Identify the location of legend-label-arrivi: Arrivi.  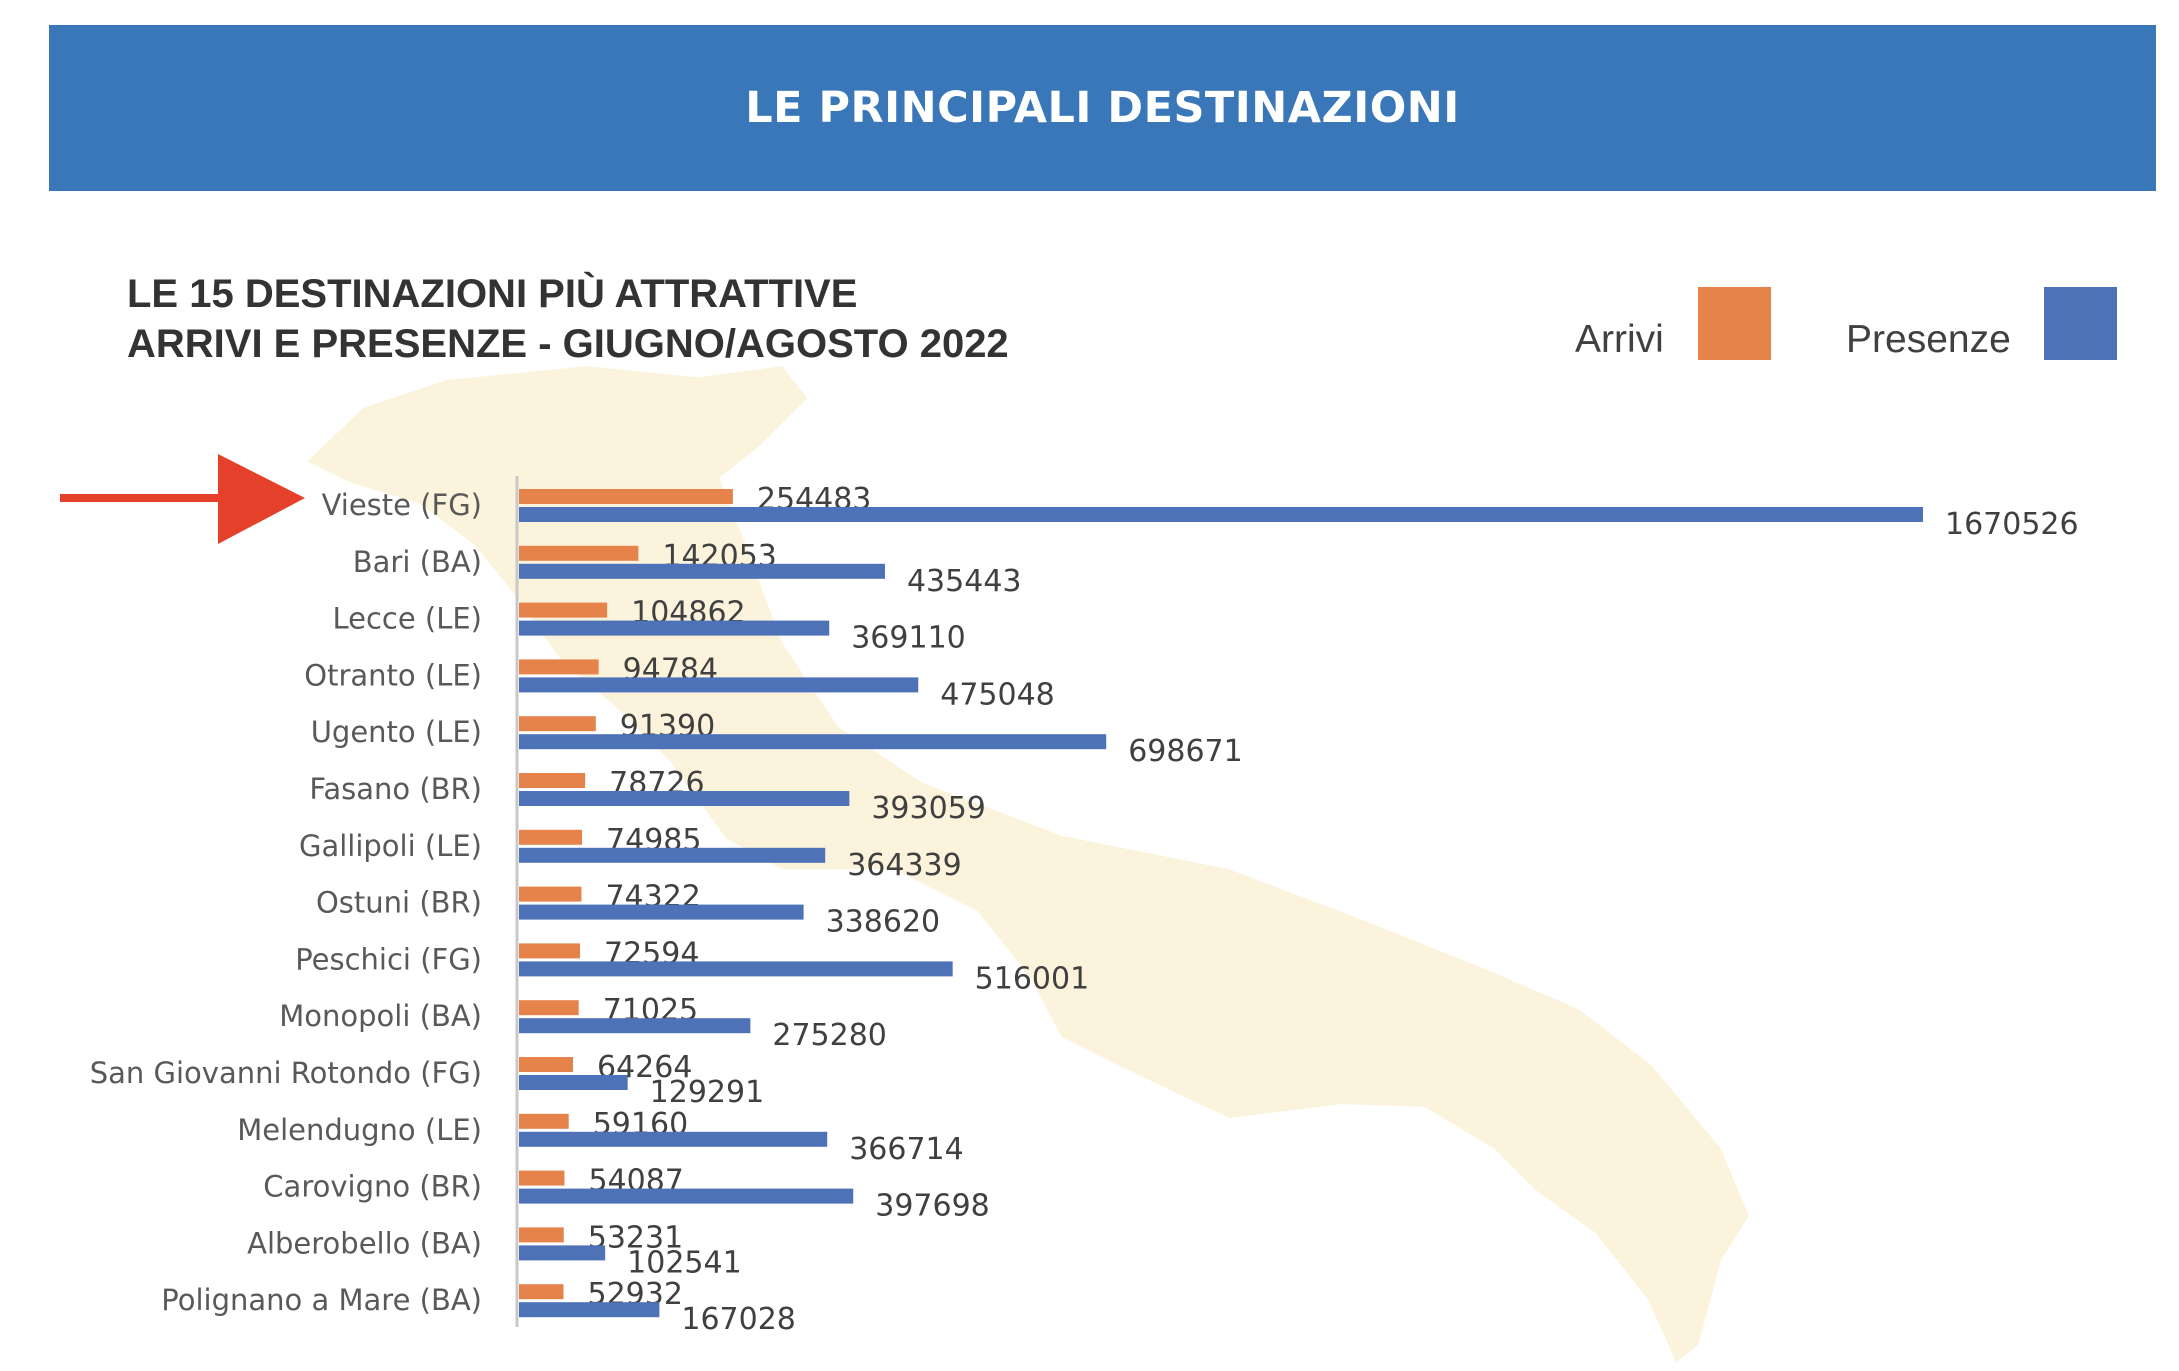
(1619, 339).